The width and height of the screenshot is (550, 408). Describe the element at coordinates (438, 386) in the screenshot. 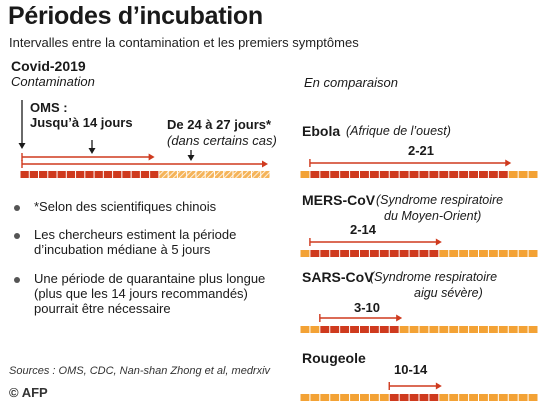

I see `rougeole-range-arrow-head` at that location.